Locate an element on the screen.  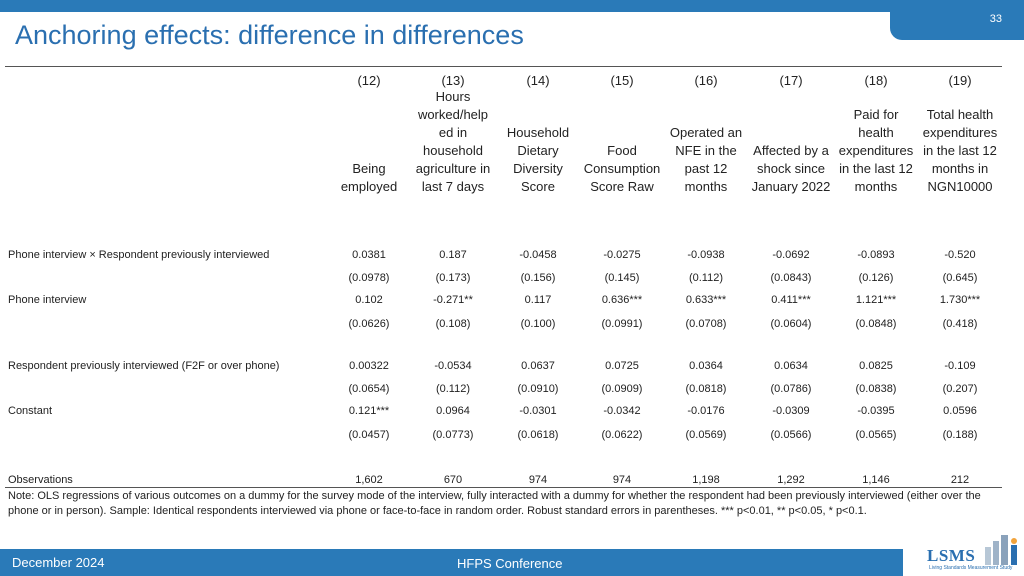
column-title-line: shock since is located at coordinates (791, 168).